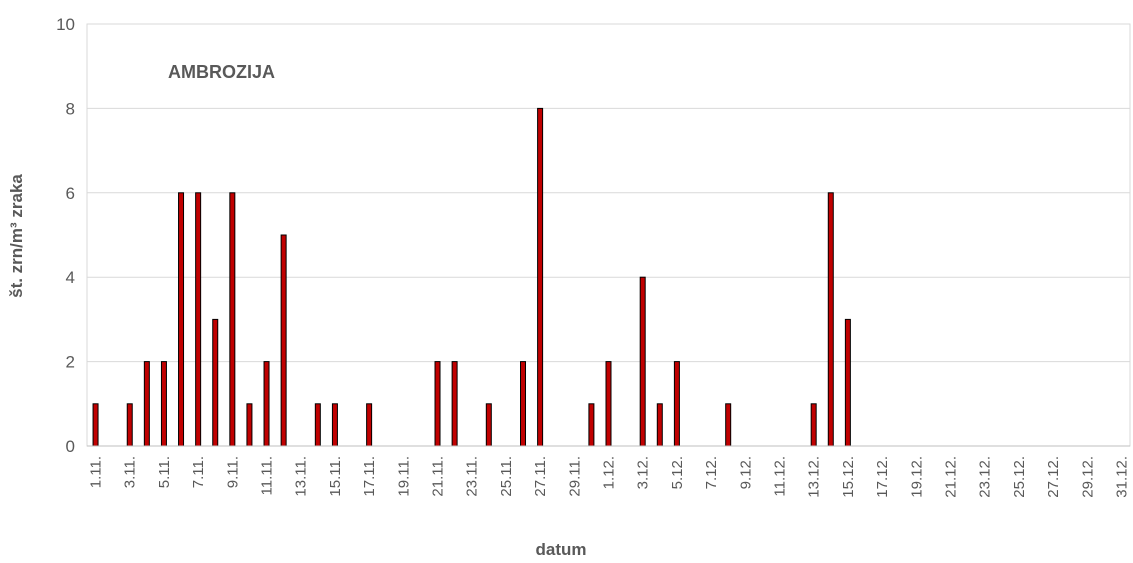 This screenshot has height=563, width=1133. Describe the element at coordinates (745, 472) in the screenshot. I see `x-tick-label: 9.12.` at that location.